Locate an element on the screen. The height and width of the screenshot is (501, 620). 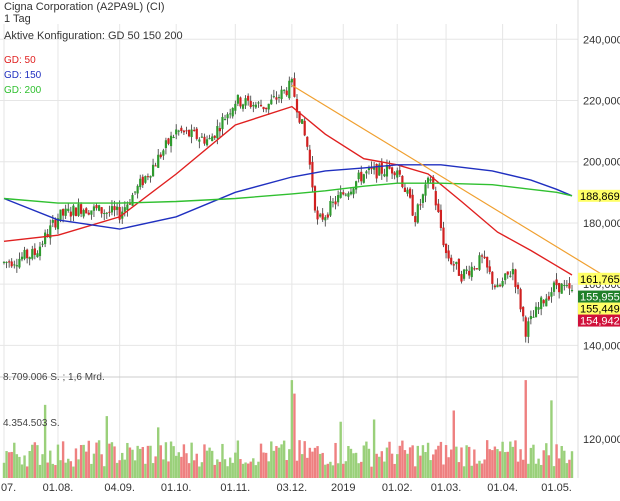
time-tick-label: 01.02. is located at coordinates (397, 488).